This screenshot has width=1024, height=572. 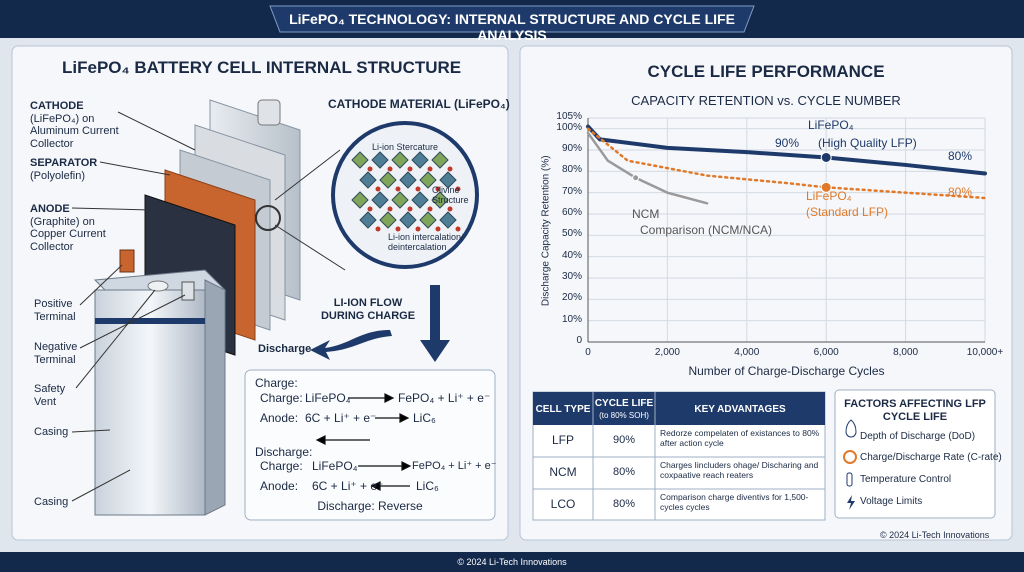 I want to click on series-line, so click(x=786, y=163).